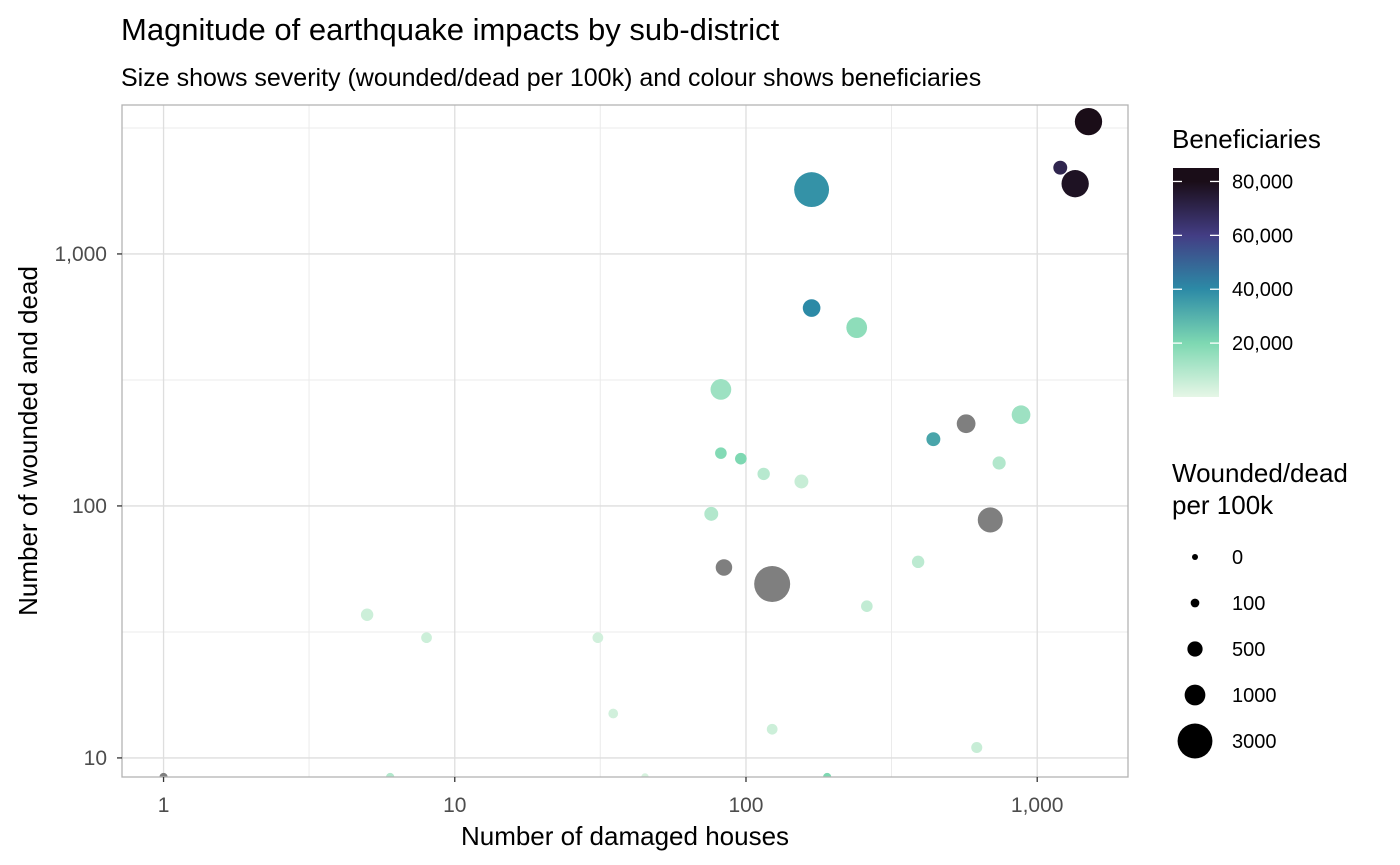 The height and width of the screenshot is (865, 1400). I want to click on size-legend-label-0: 0, so click(1237, 558).